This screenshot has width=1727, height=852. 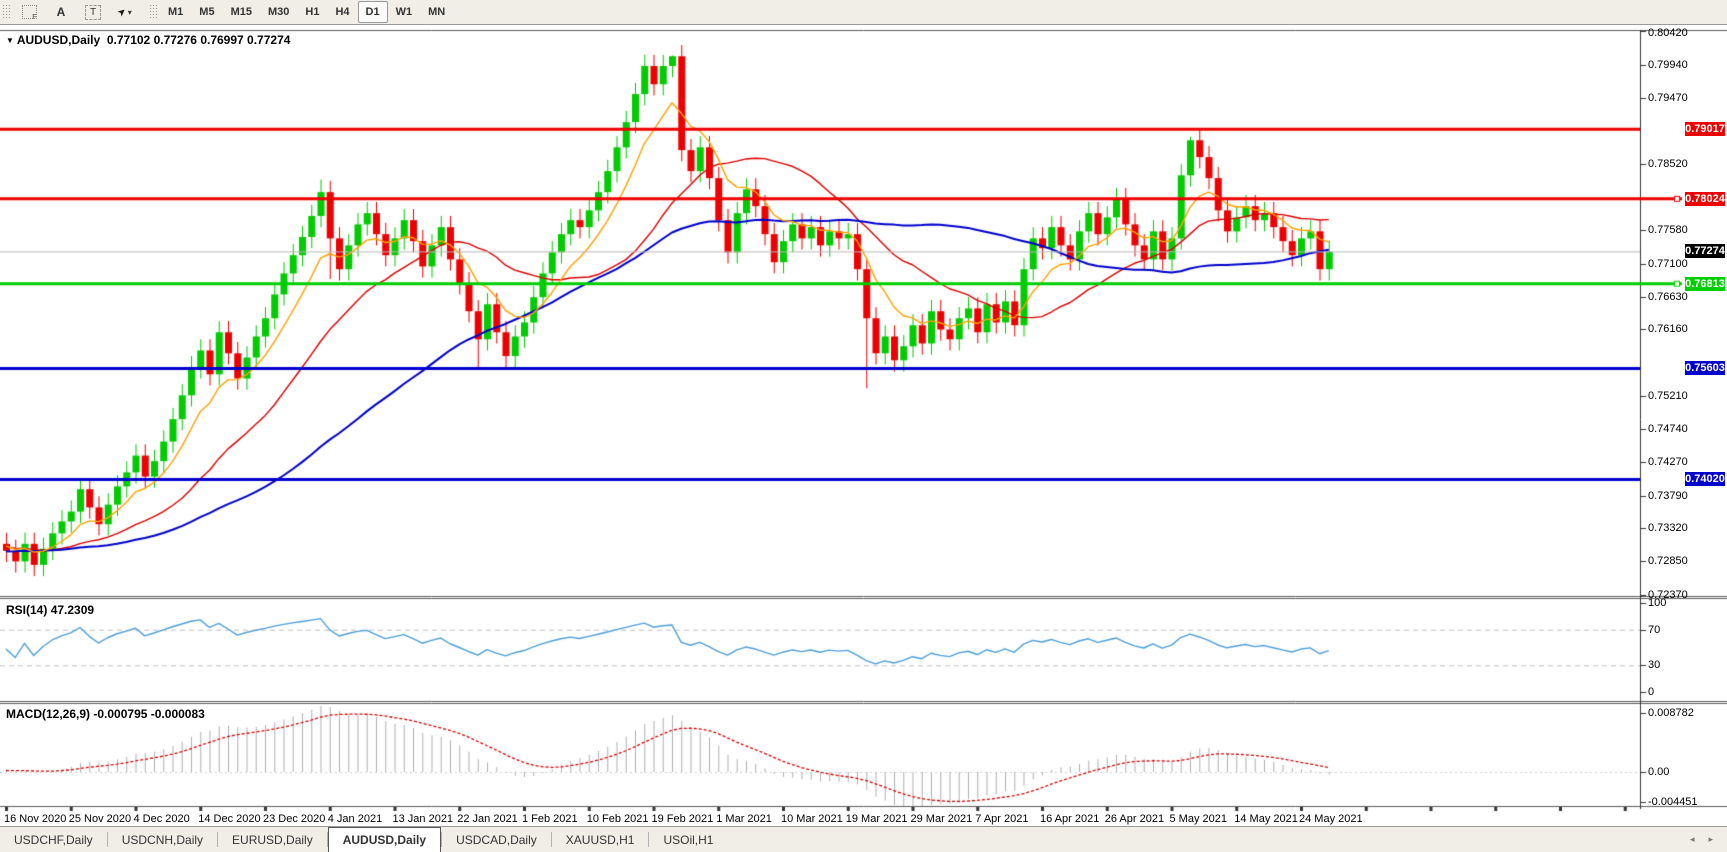 I want to click on rsi-tick-30: 30, so click(x=1654, y=665).